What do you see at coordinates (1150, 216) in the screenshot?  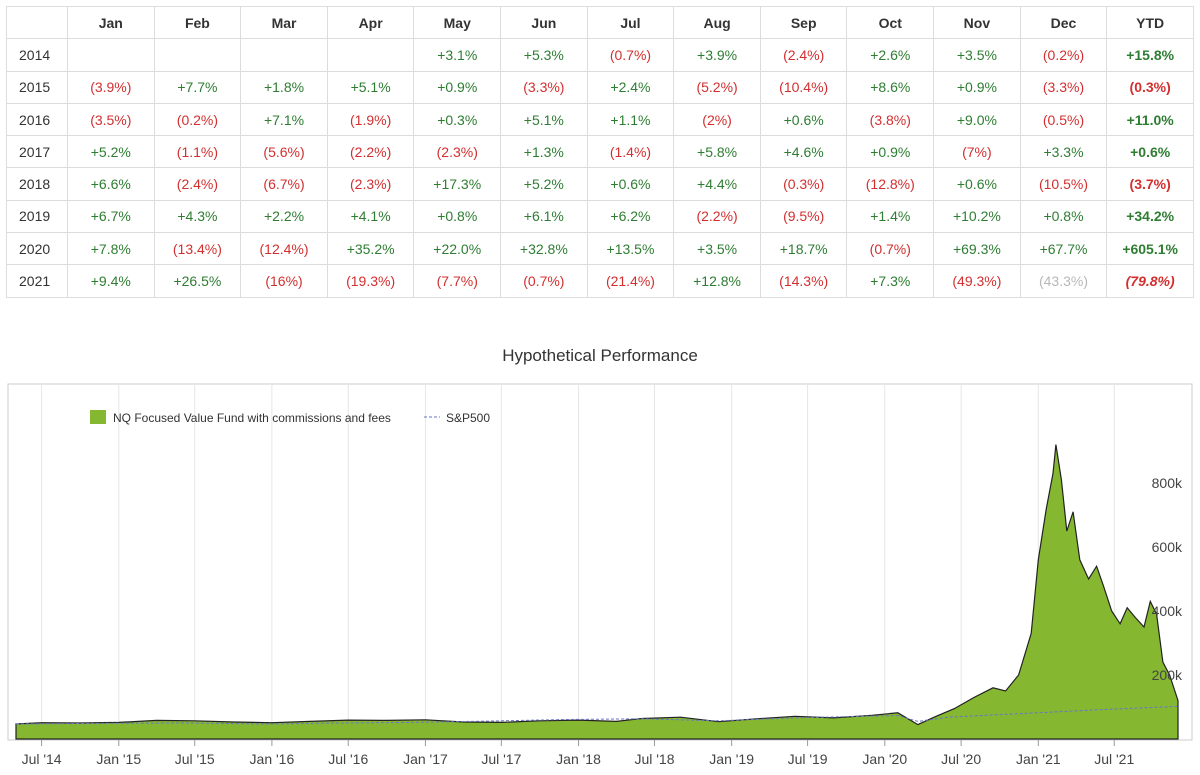 I see `ytd-cell: +34.2%` at bounding box center [1150, 216].